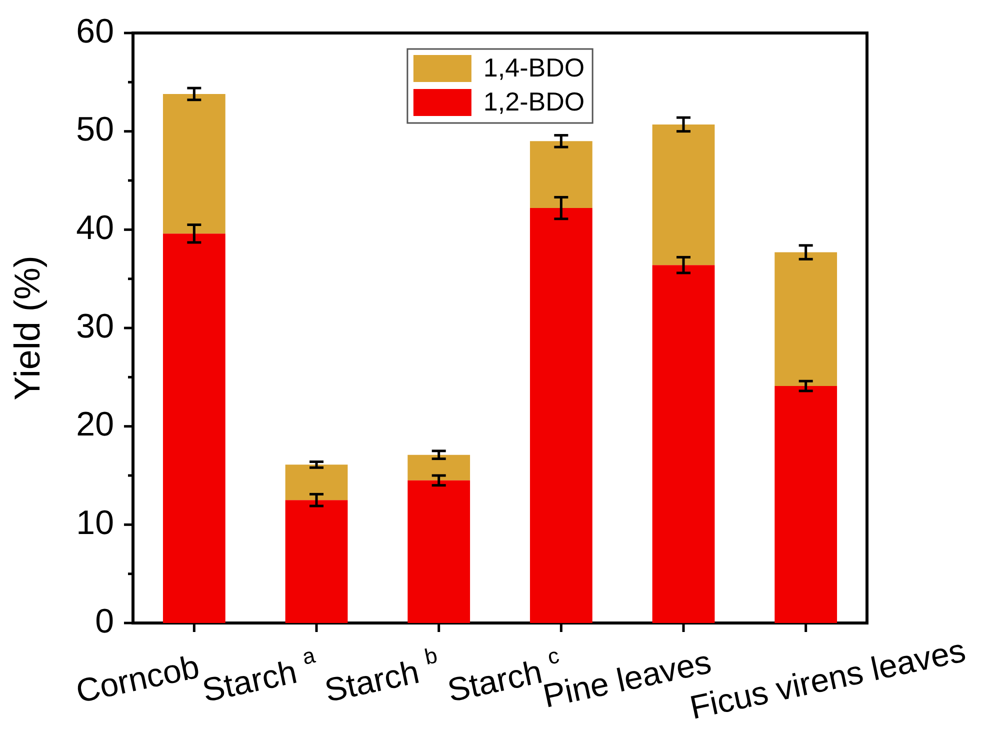 The height and width of the screenshot is (731, 993). What do you see at coordinates (534, 67) in the screenshot?
I see `legend-label: 1,4-BDO` at bounding box center [534, 67].